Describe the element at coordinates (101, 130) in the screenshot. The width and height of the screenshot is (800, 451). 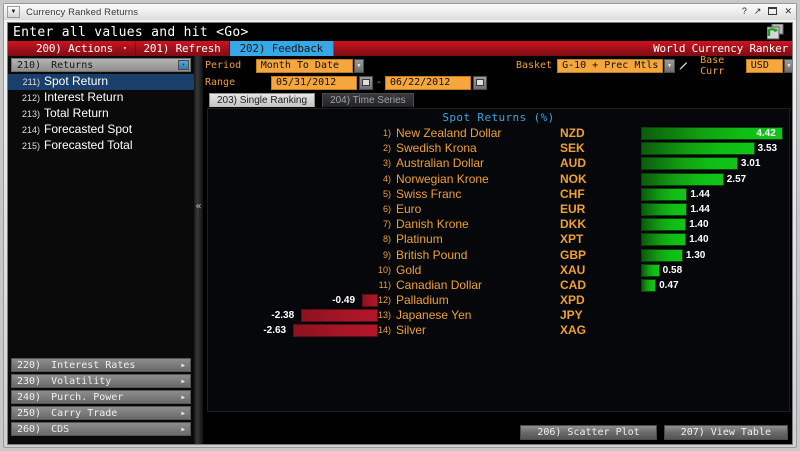
I see `sidebar-item-forecasted-spot: 214) Forecasted Spot` at that location.